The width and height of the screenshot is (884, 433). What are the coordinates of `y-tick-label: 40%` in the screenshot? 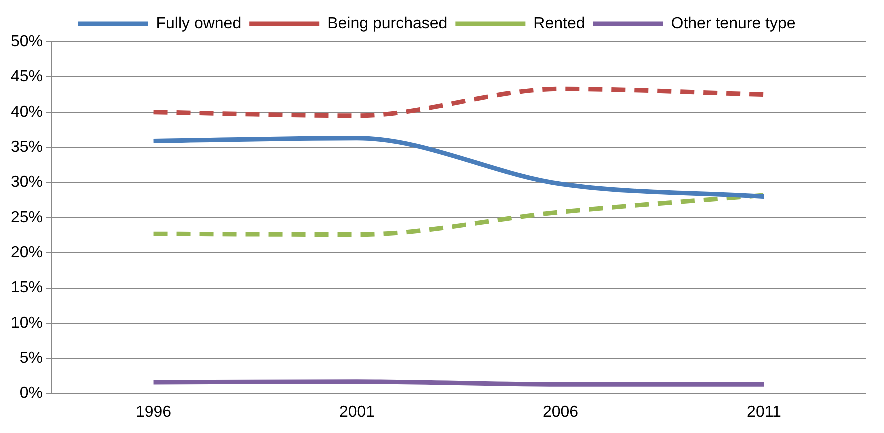 It's located at (27, 112).